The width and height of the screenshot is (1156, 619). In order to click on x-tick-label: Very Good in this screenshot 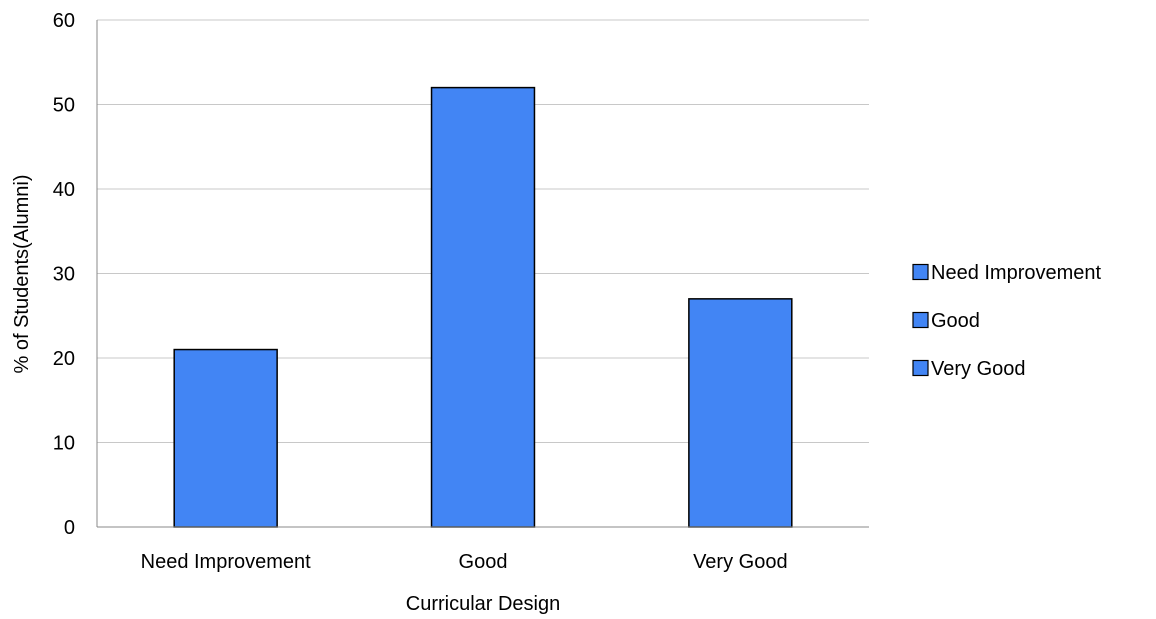, I will do `click(740, 562)`.